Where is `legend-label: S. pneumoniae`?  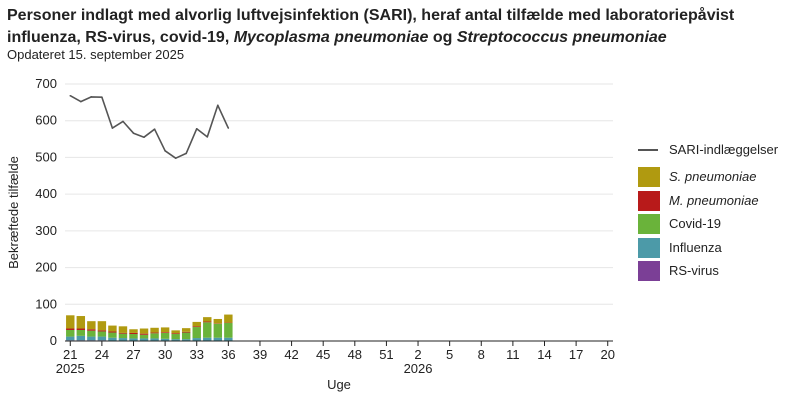 legend-label: S. pneumoniae is located at coordinates (713, 176).